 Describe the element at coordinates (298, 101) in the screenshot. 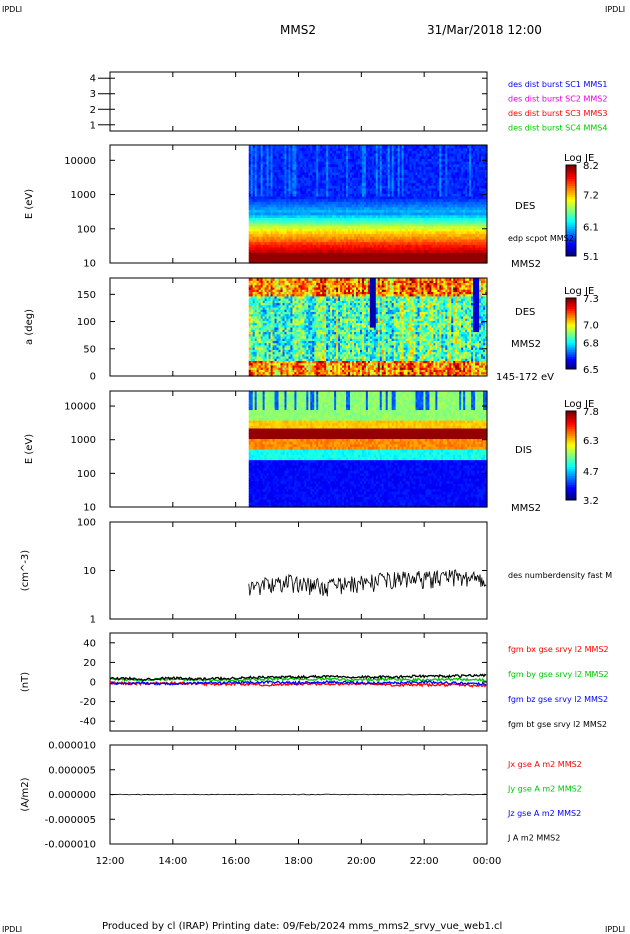

I see `burst-panel-frame` at that location.